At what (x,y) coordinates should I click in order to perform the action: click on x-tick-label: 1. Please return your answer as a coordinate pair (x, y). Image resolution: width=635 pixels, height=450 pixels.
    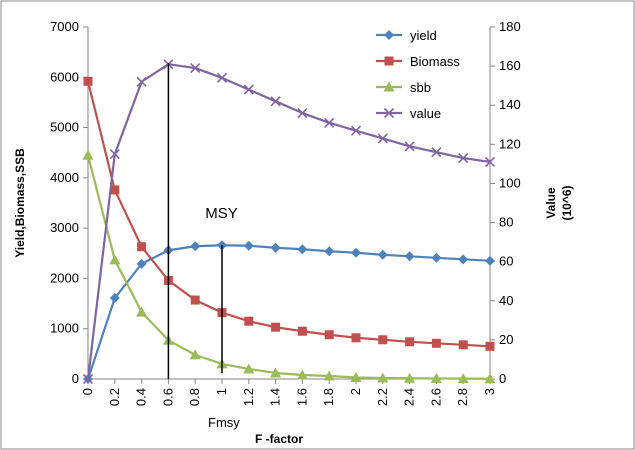
    Looking at the image, I should click on (221, 391).